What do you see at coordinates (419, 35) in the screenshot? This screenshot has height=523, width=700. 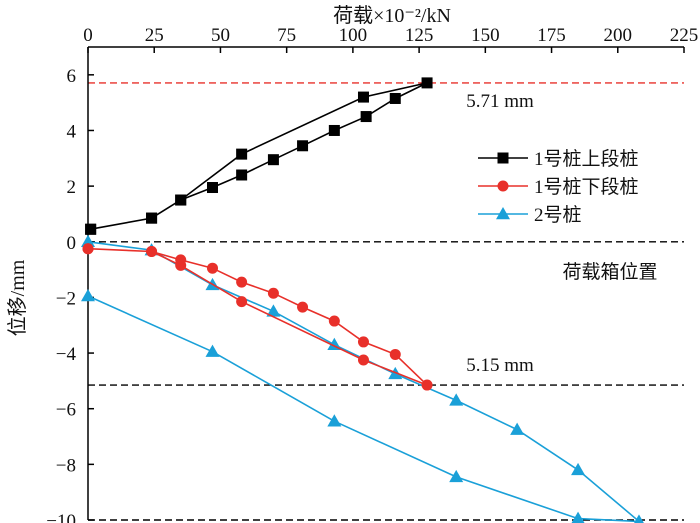 I see `x-tick-label: 125` at bounding box center [419, 35].